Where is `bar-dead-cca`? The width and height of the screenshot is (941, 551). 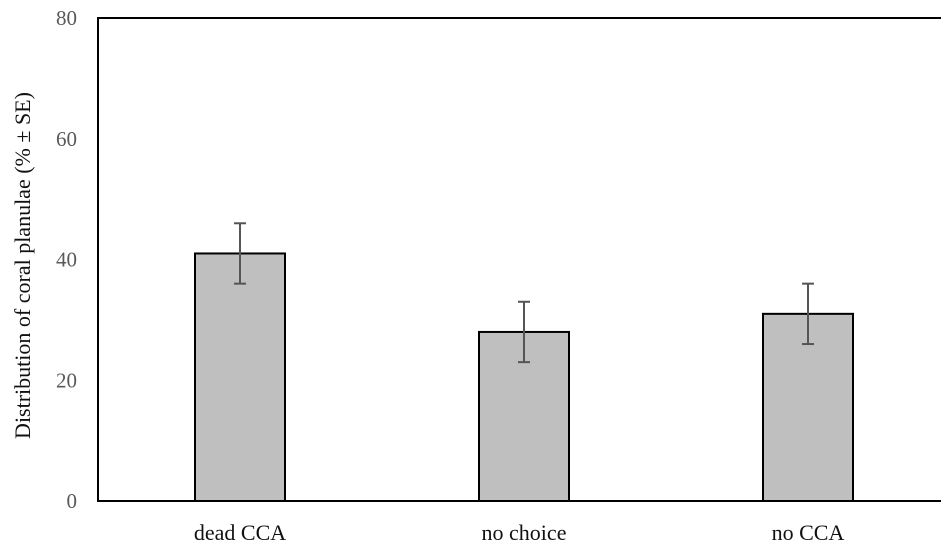
bar-dead-cca is located at coordinates (240, 377).